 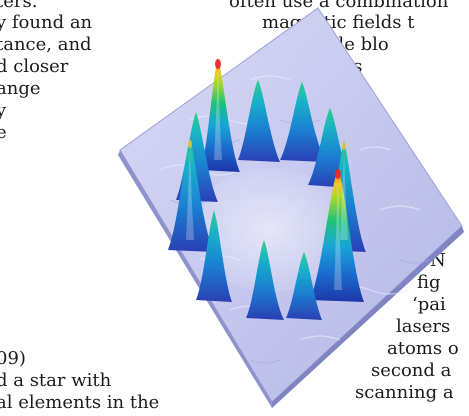 I want to click on right-text-line-9: atoms o, so click(x=423, y=348).